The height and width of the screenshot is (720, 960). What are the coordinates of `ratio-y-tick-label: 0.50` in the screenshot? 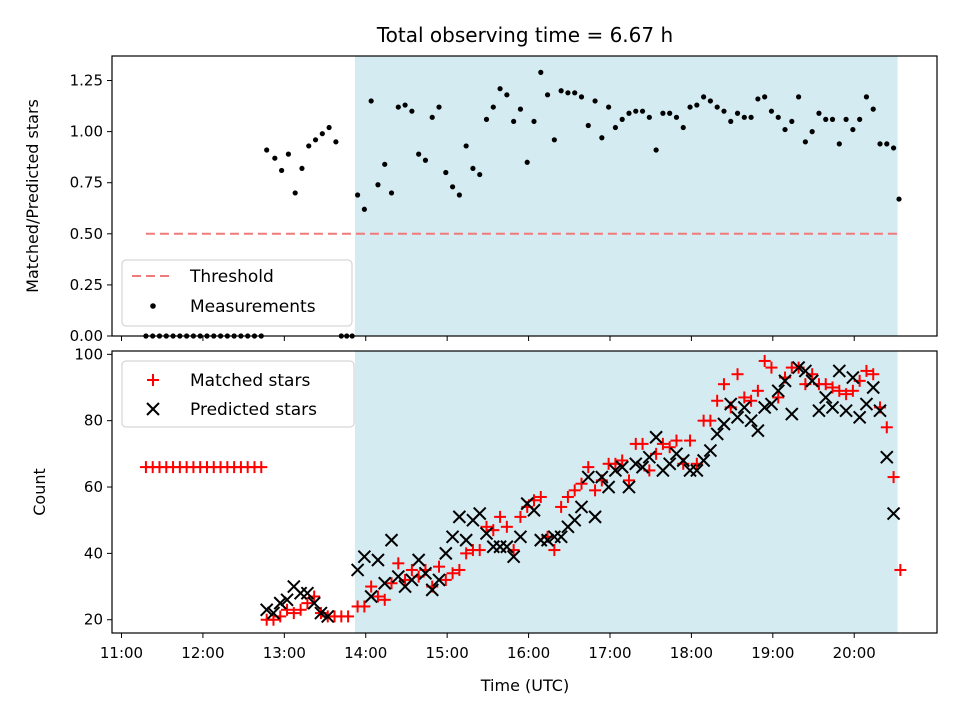 It's located at (86, 234).